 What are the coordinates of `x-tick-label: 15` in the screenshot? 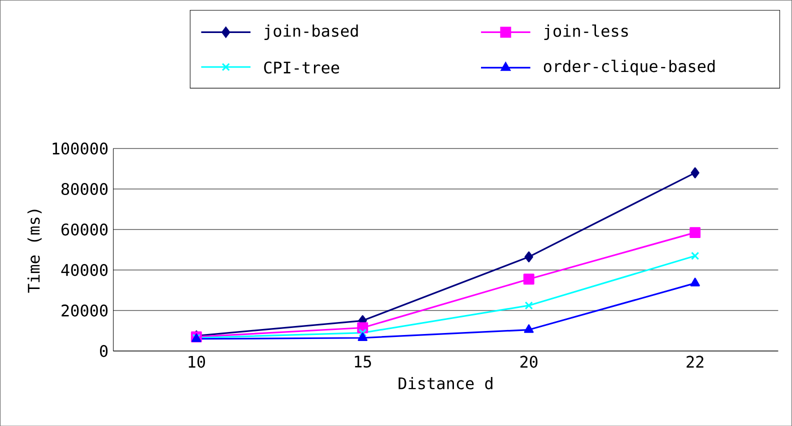 It's located at (362, 362).